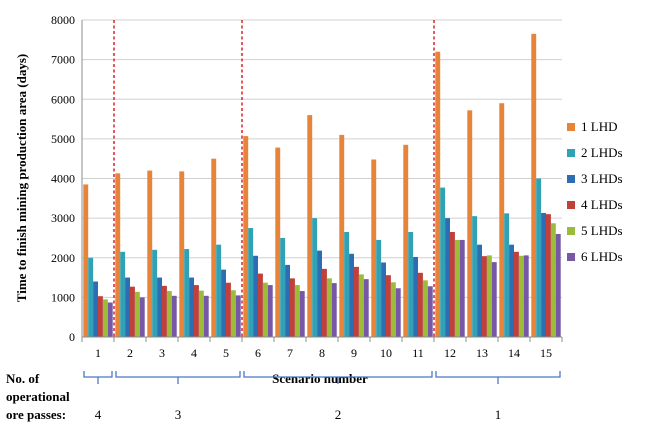 The height and width of the screenshot is (424, 658). What do you see at coordinates (450, 353) in the screenshot?
I see `x-tick-label: 12` at bounding box center [450, 353].